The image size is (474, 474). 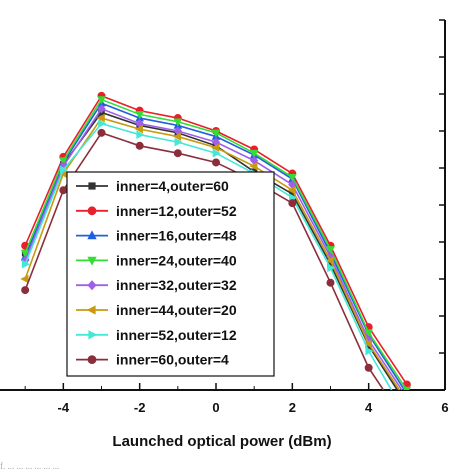 I want to click on legend-label: inner=32,outer=32, so click(x=176, y=285).